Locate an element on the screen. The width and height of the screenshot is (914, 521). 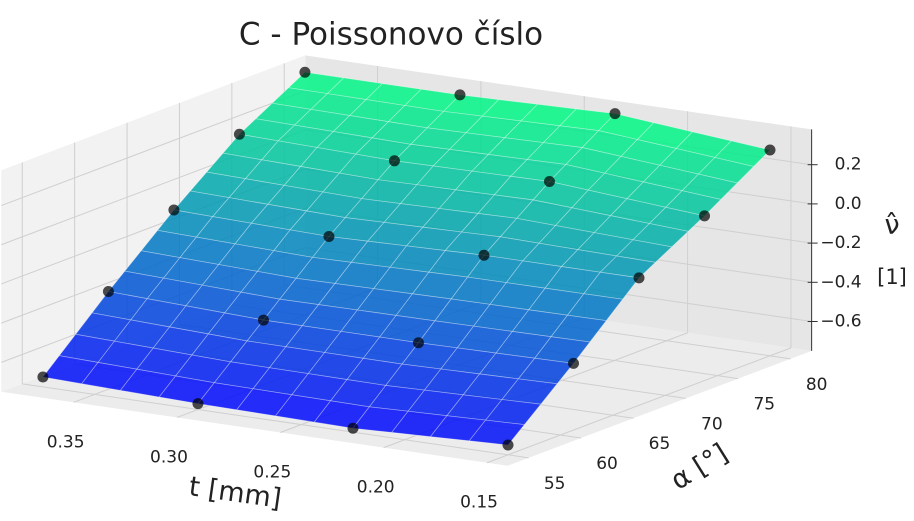
z-axis-label: [1] is located at coordinates (892, 277).